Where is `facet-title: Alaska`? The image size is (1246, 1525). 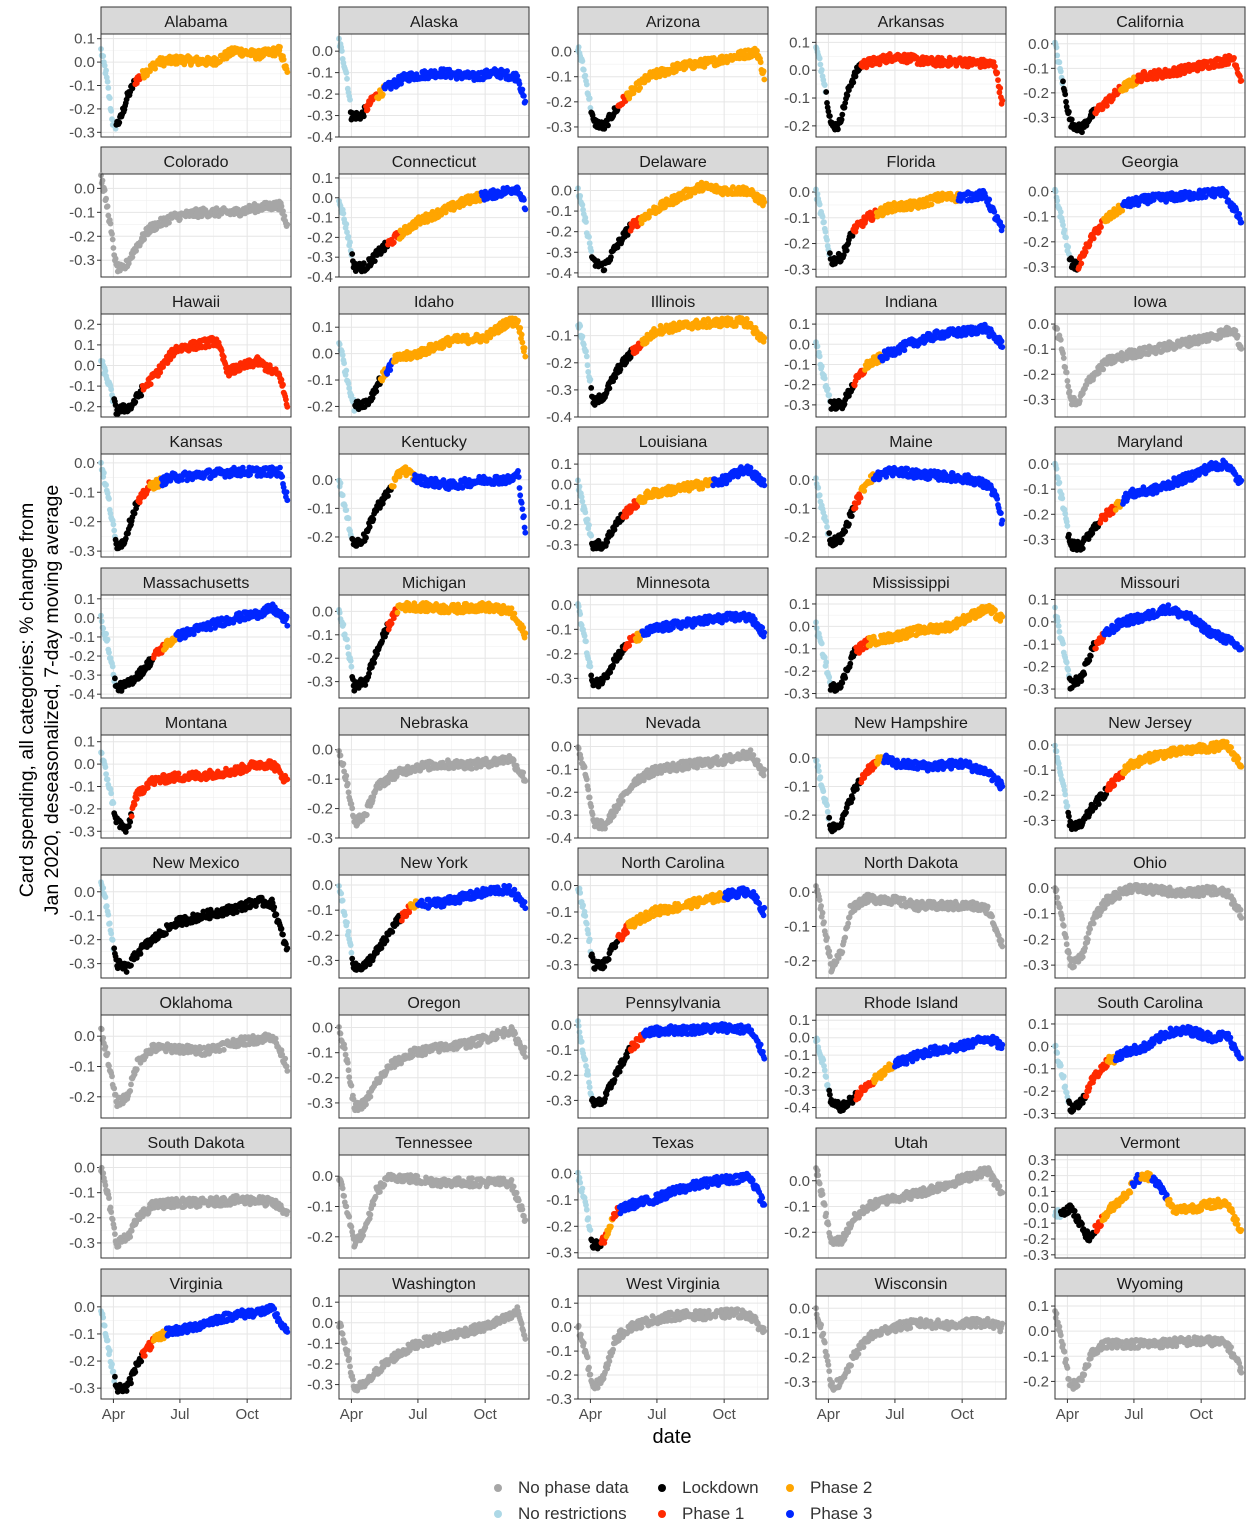 facet-title: Alaska is located at coordinates (434, 22).